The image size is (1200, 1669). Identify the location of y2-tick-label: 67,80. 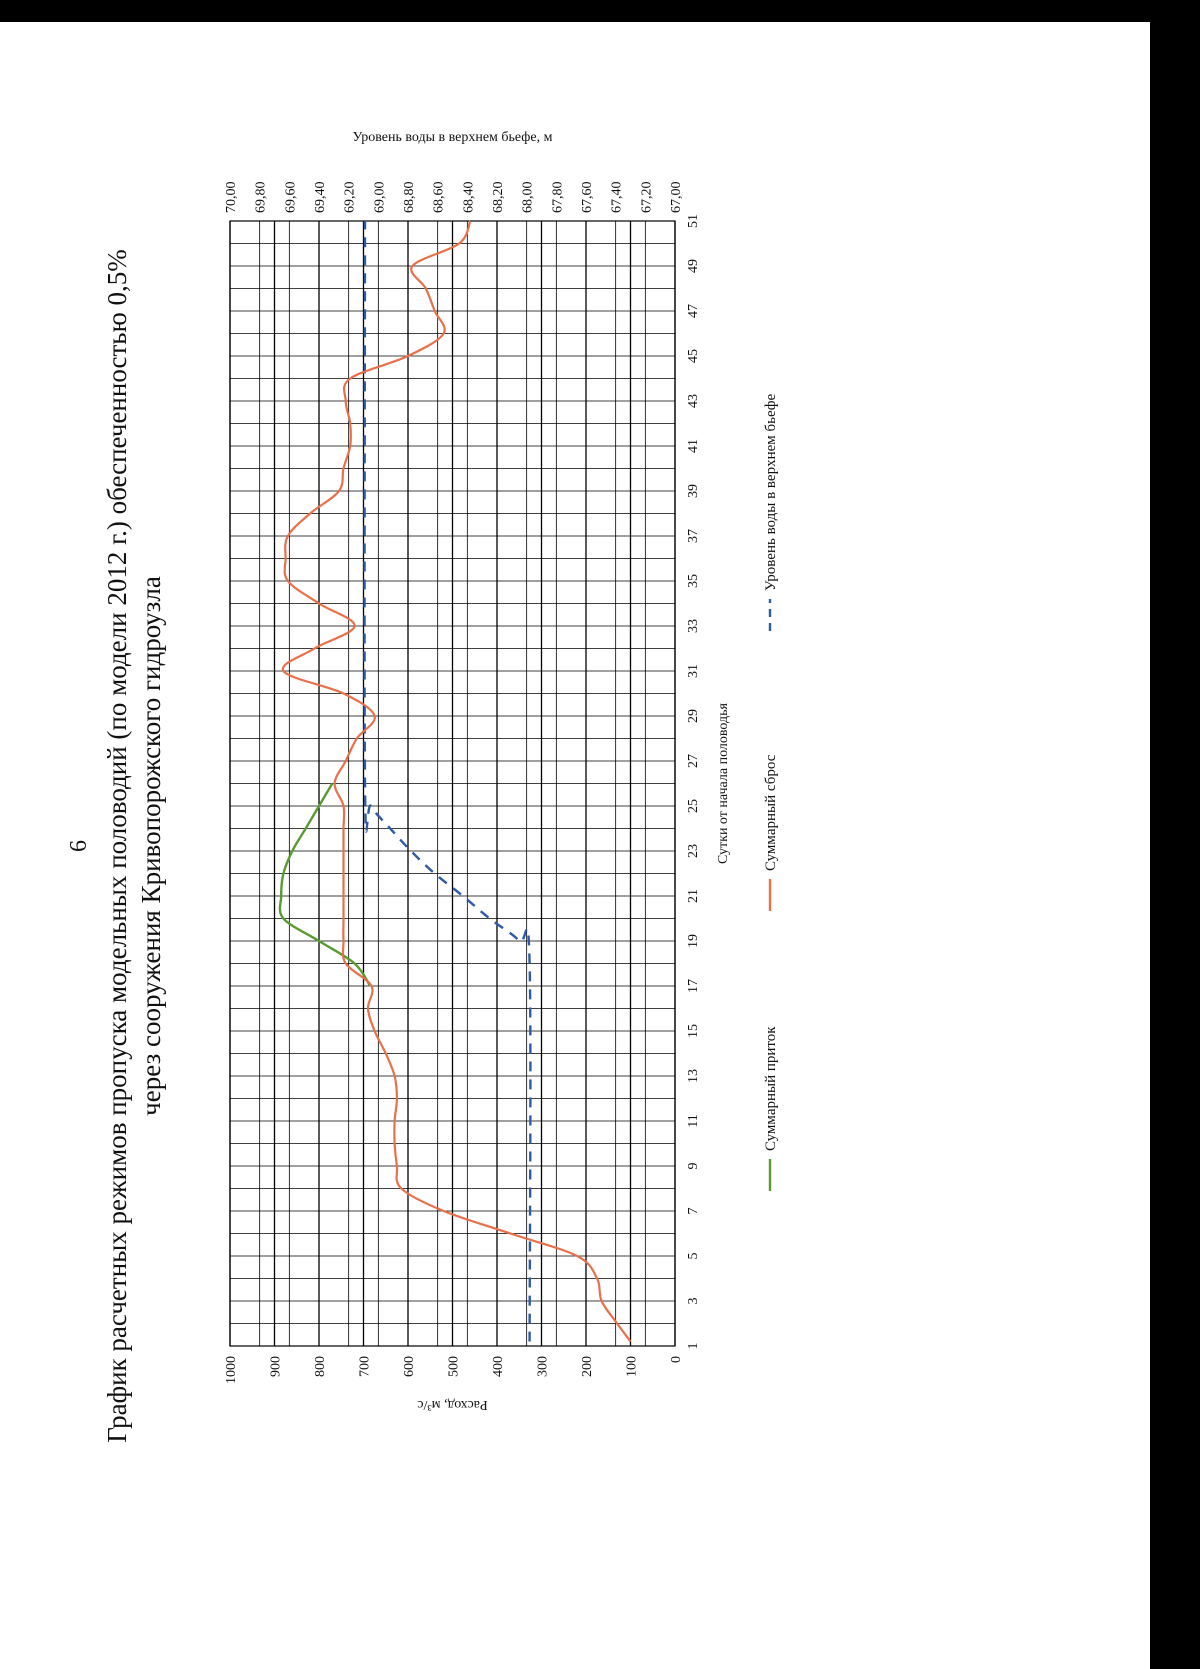
(557, 198).